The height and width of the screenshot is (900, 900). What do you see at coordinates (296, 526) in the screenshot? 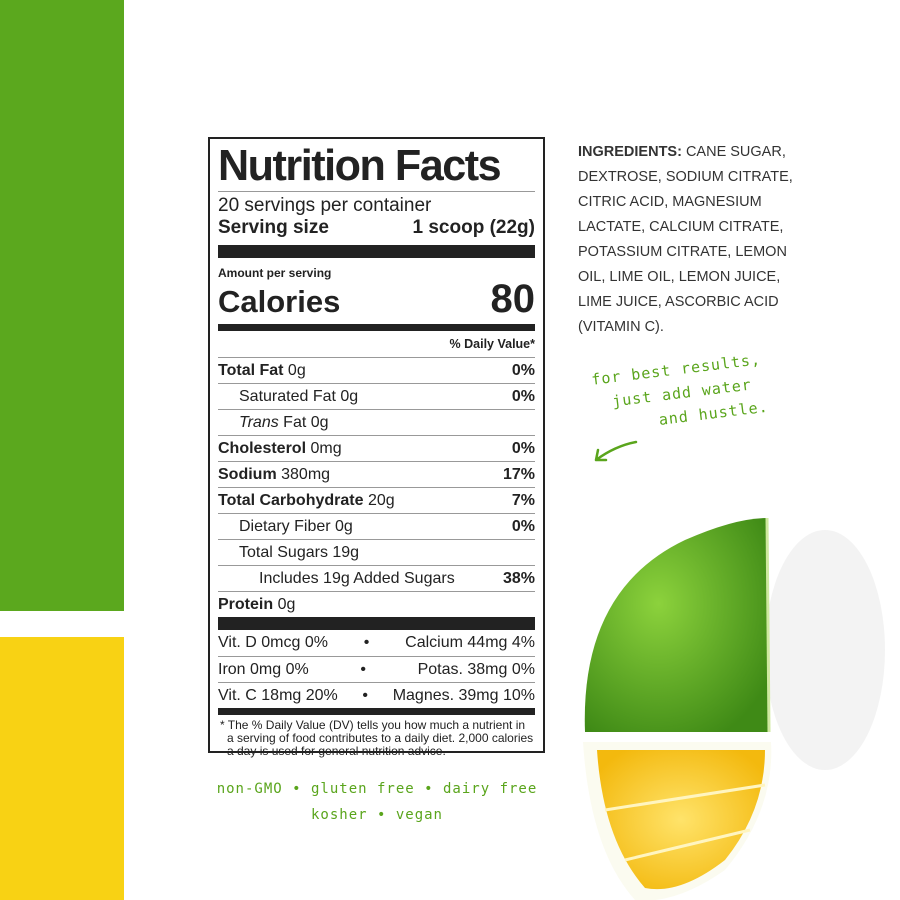
I see `nutrient-amount: Dietary Fiber 0g` at bounding box center [296, 526].